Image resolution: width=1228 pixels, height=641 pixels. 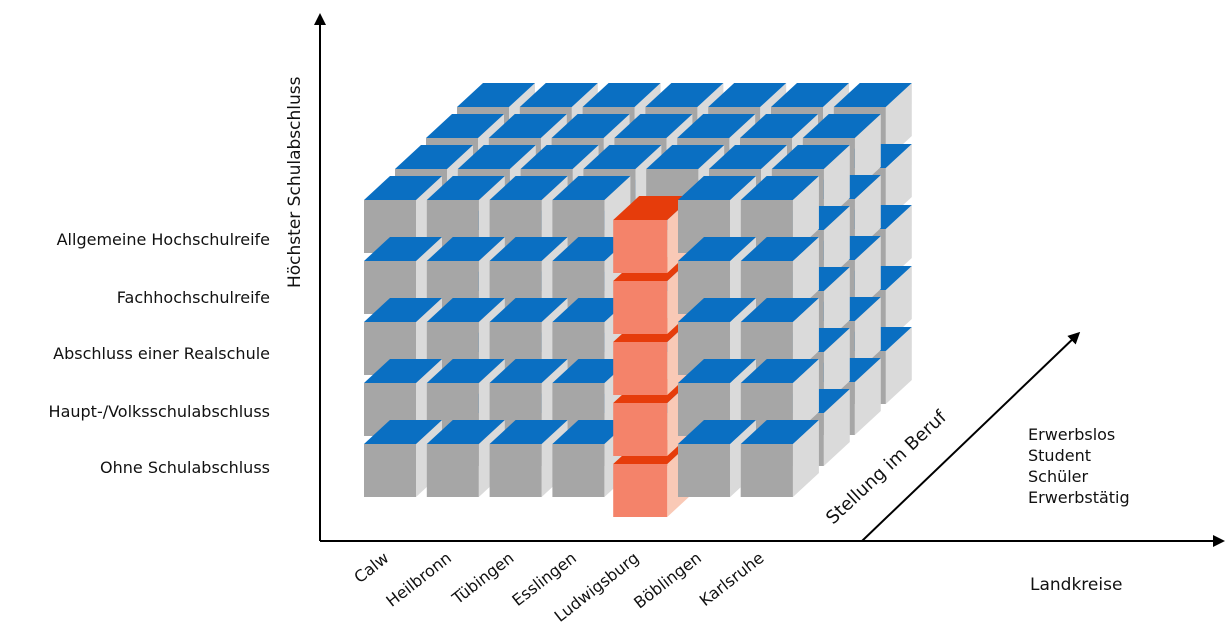 I want to click on schulabschluss-label: Ohne Schulabschluss, so click(x=135, y=468).